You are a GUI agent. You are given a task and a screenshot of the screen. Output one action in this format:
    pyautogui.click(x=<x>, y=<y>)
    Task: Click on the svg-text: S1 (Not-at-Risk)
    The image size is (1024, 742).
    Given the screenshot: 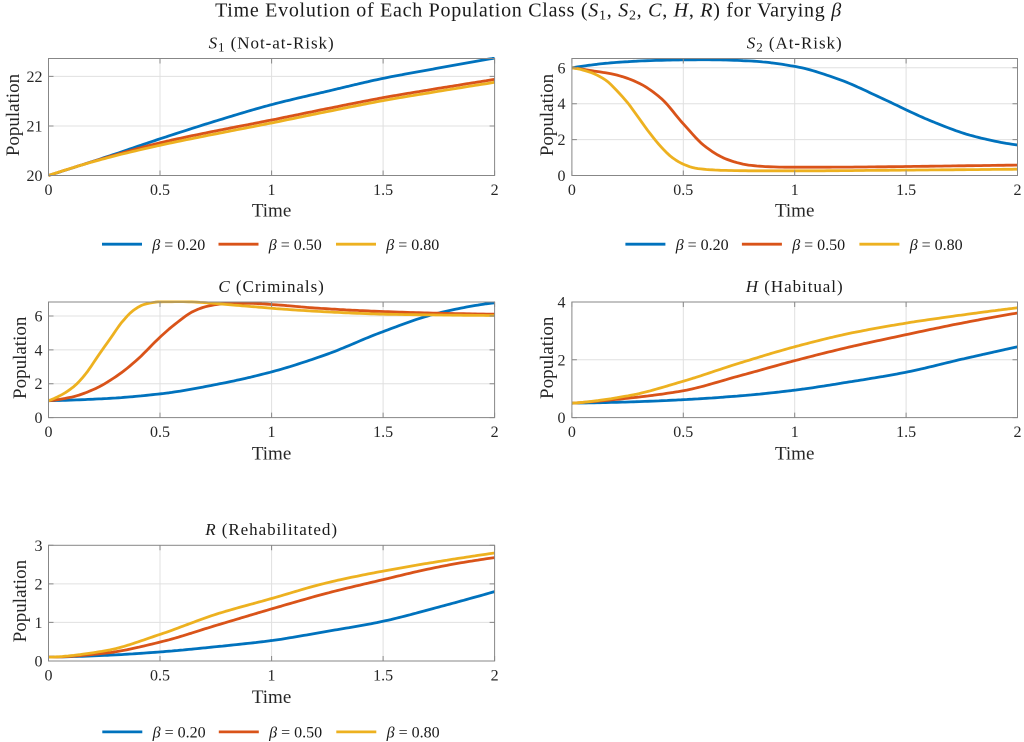 What is the action you would take?
    pyautogui.click(x=272, y=43)
    